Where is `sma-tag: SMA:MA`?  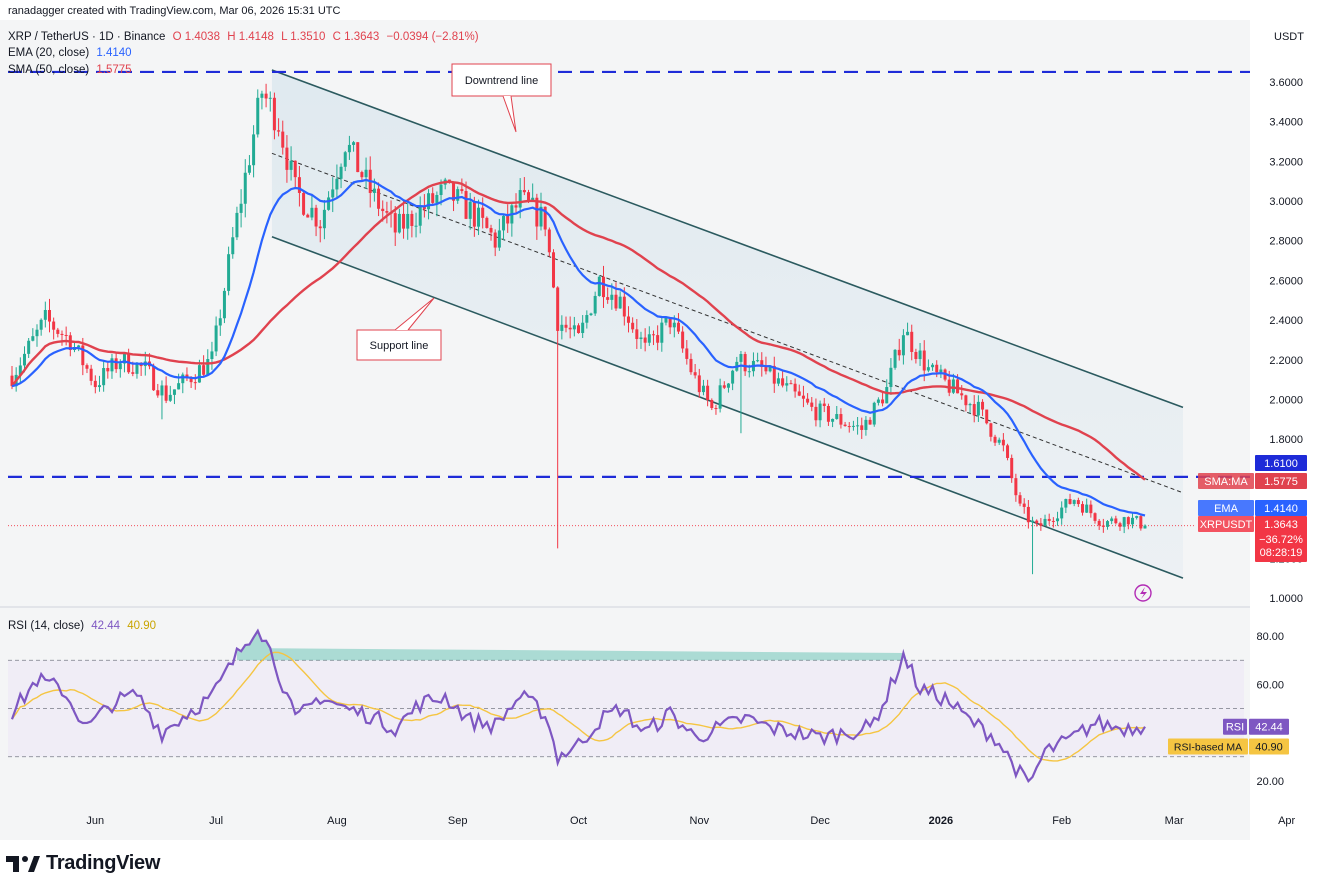
sma-tag: SMA:MA is located at coordinates (1226, 482).